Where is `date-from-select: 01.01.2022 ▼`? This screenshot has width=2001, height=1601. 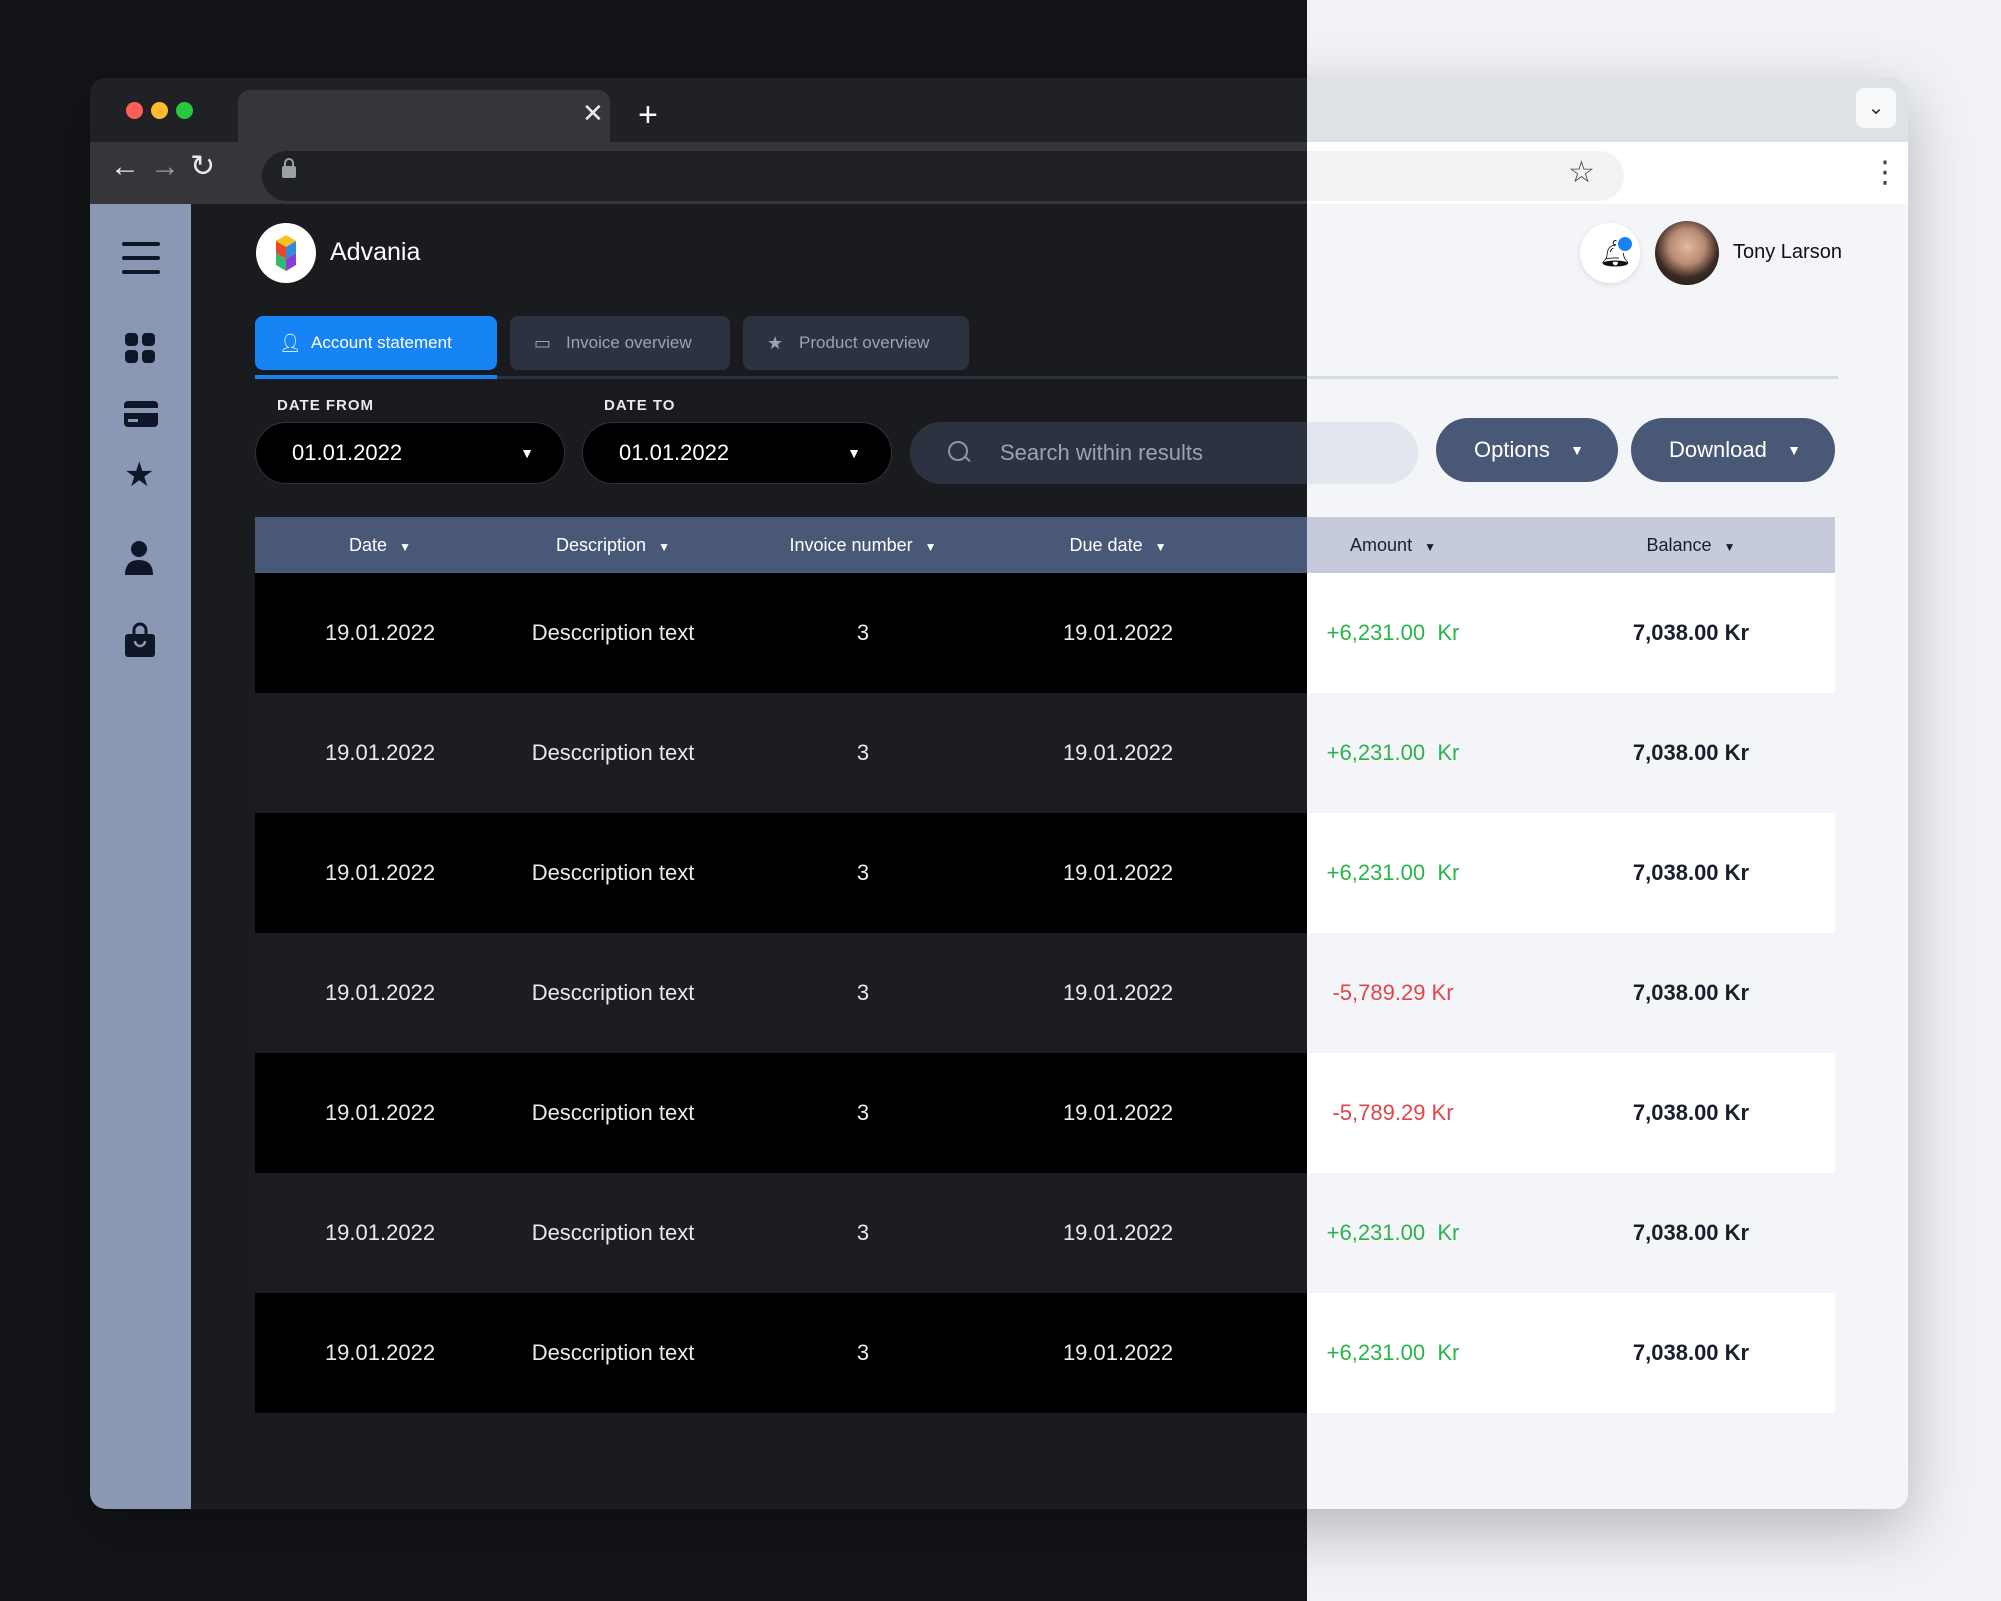
date-from-select: 01.01.2022 ▼ is located at coordinates (410, 453).